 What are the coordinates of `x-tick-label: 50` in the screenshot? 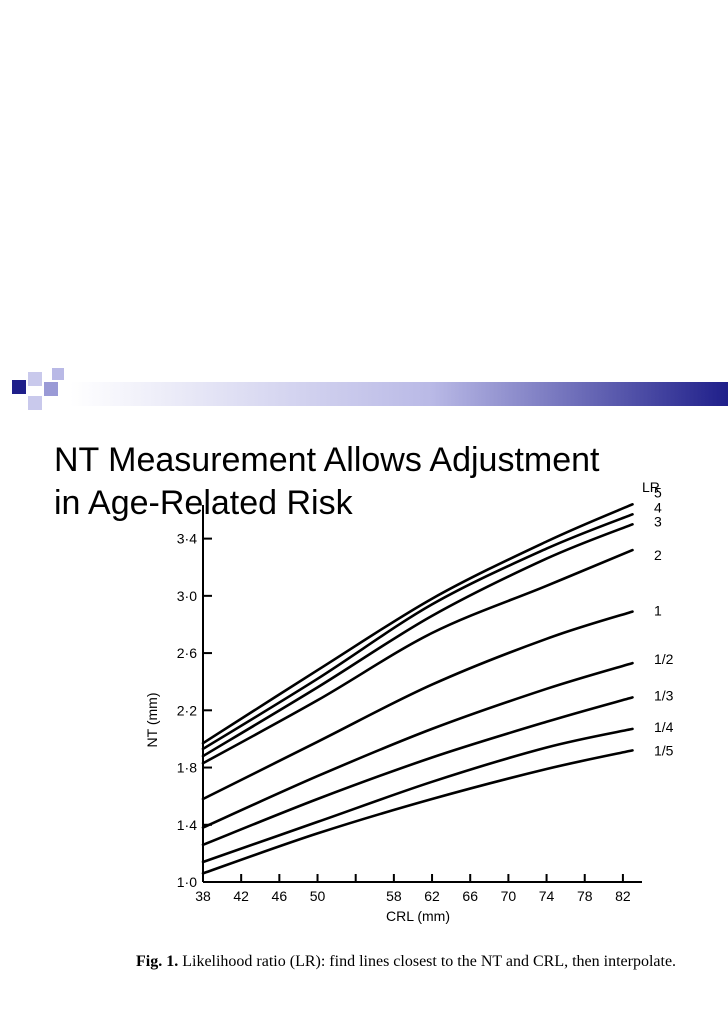 It's located at (318, 896).